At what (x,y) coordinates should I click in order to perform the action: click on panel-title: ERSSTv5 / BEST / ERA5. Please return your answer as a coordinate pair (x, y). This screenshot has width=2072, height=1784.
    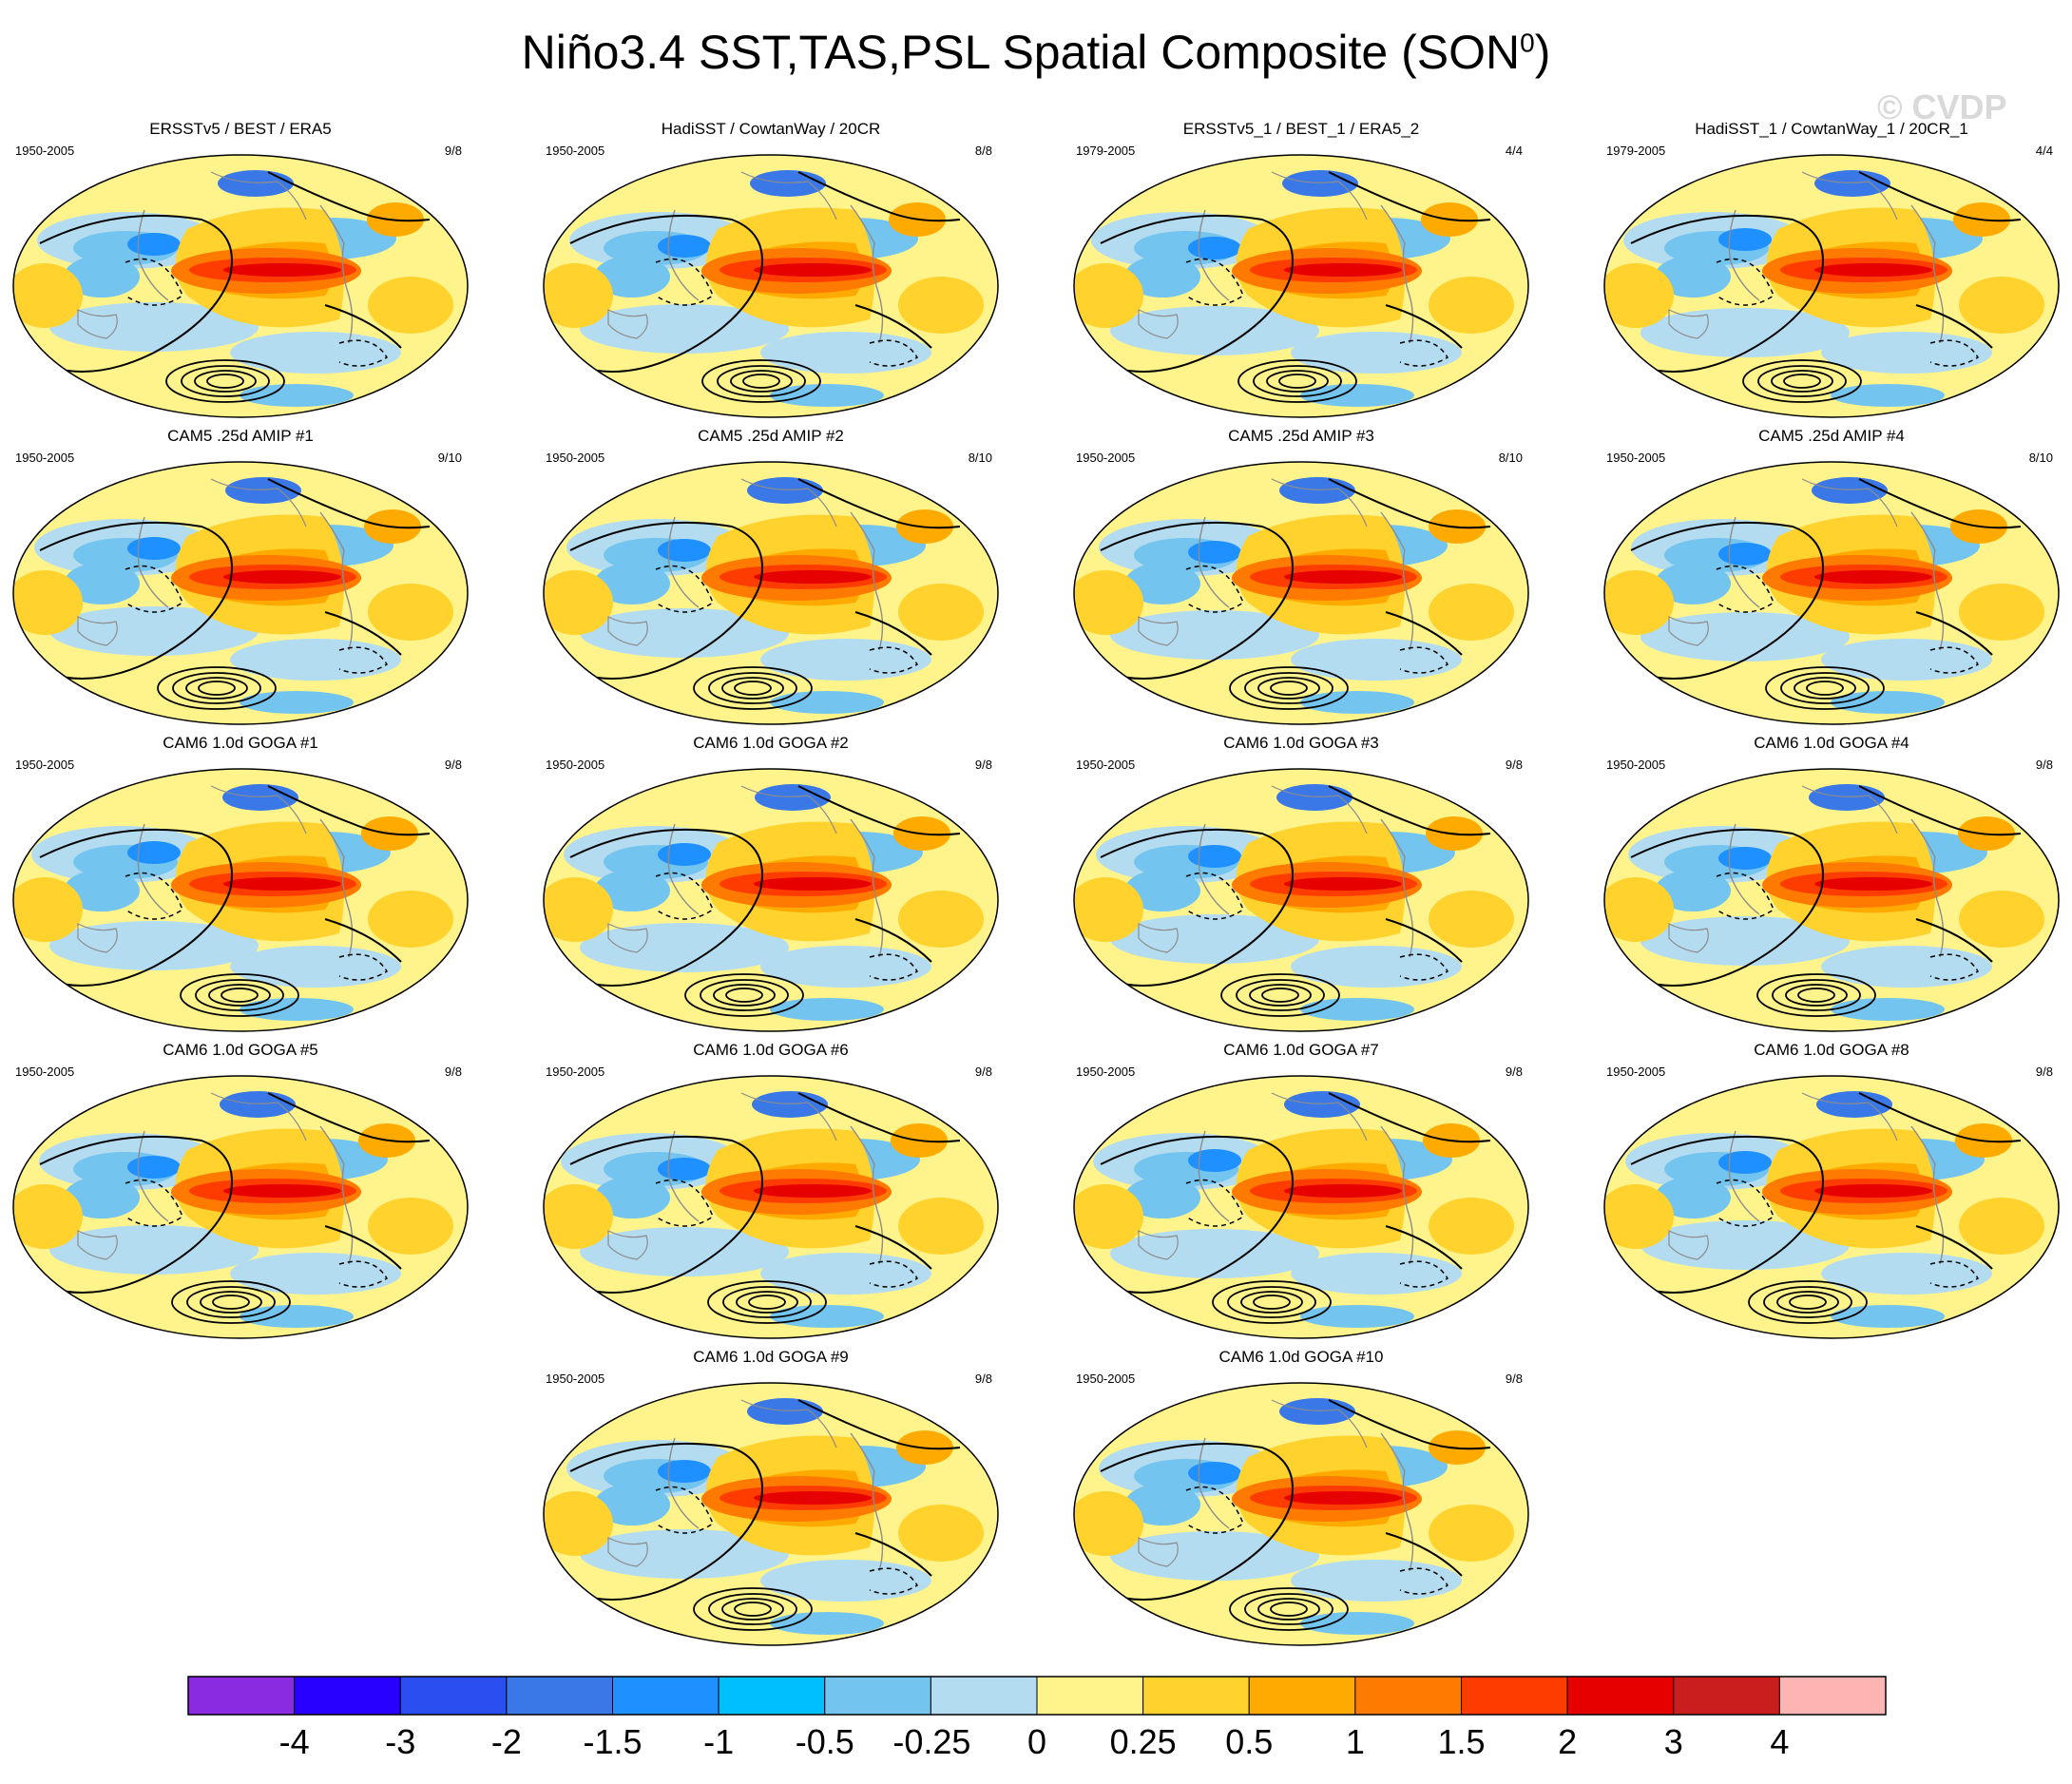
    Looking at the image, I should click on (240, 129).